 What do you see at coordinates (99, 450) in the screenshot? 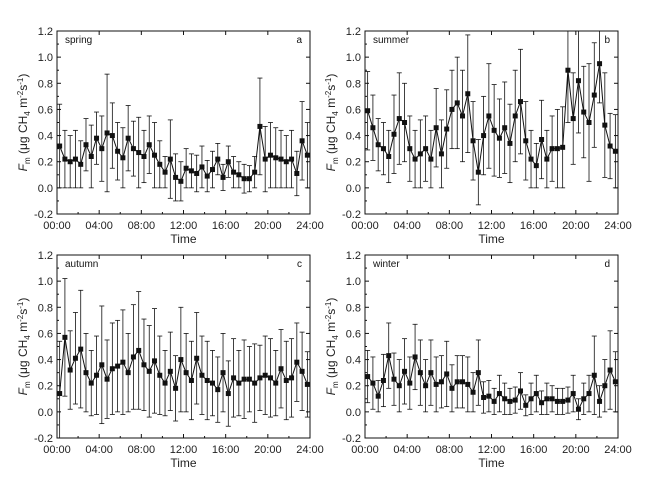
I see `x-tick-label: 04:00` at bounding box center [99, 450].